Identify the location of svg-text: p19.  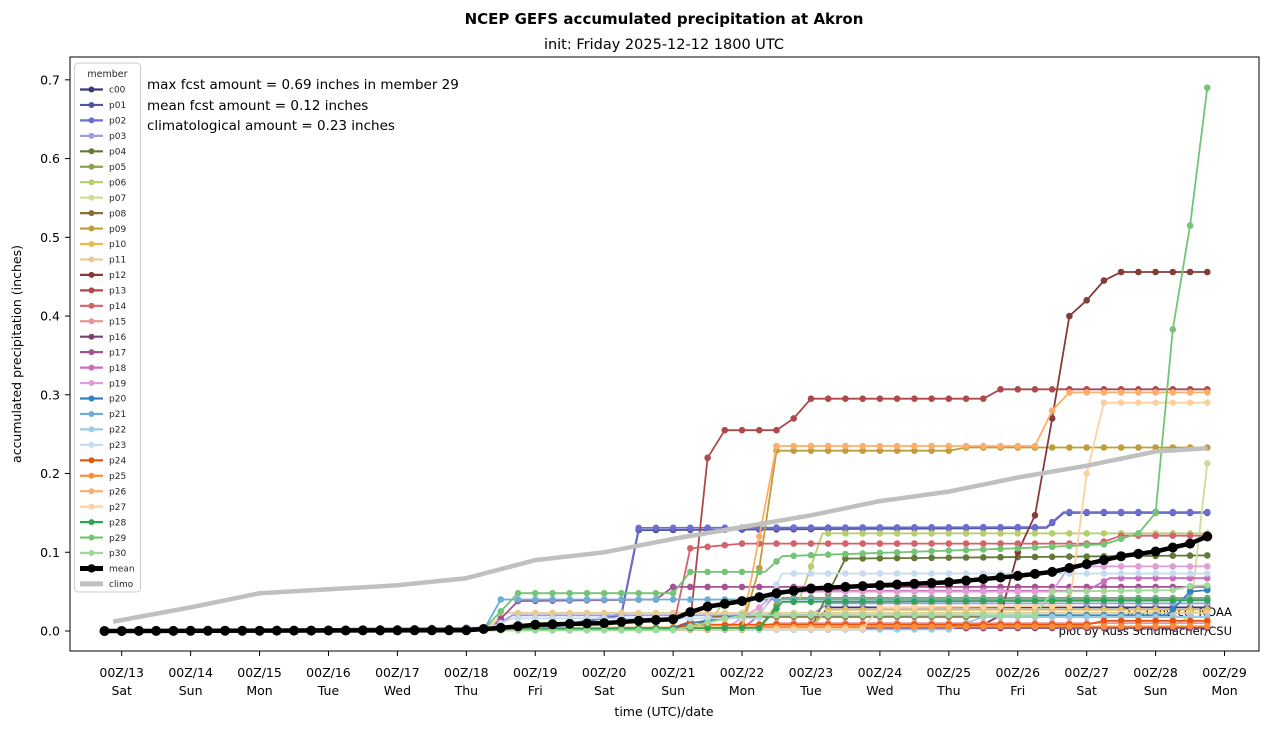
(117, 384).